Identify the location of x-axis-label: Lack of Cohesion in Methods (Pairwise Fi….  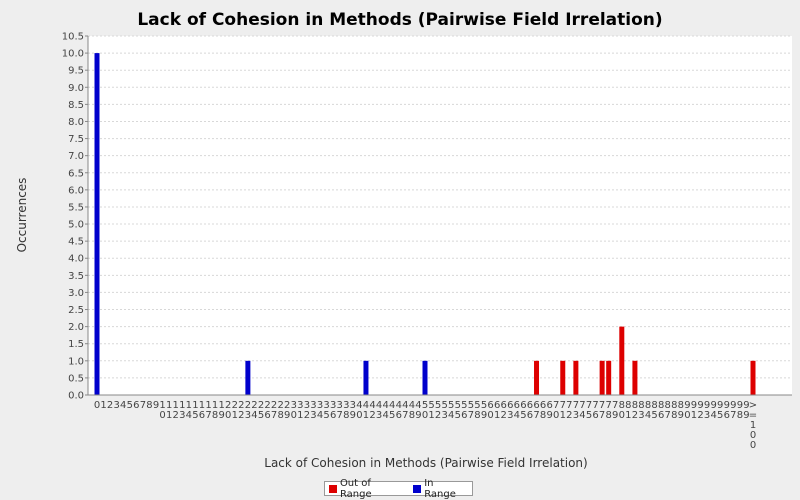
(425, 463).